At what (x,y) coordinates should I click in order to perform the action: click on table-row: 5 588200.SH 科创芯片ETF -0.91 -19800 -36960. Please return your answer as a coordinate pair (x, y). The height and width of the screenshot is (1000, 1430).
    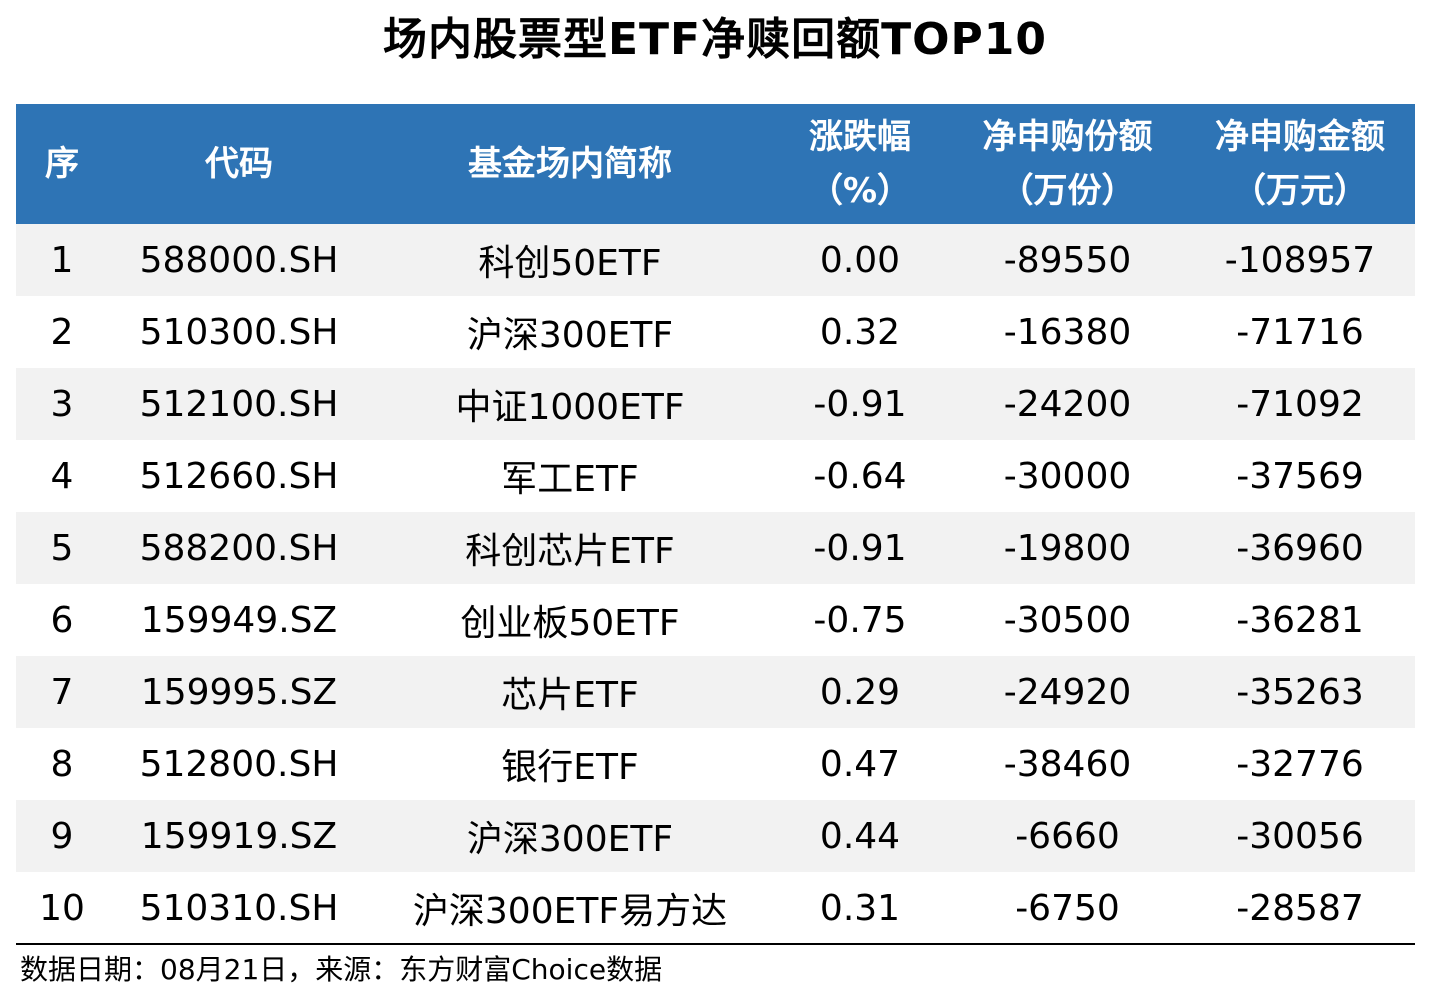
    Looking at the image, I should click on (715, 548).